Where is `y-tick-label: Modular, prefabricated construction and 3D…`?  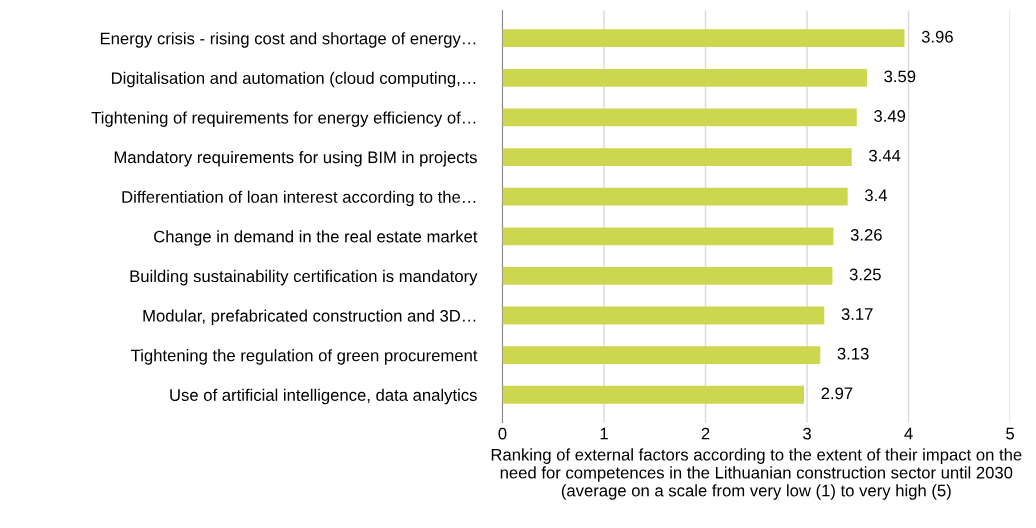 y-tick-label: Modular, prefabricated construction and 3D… is located at coordinates (309, 317).